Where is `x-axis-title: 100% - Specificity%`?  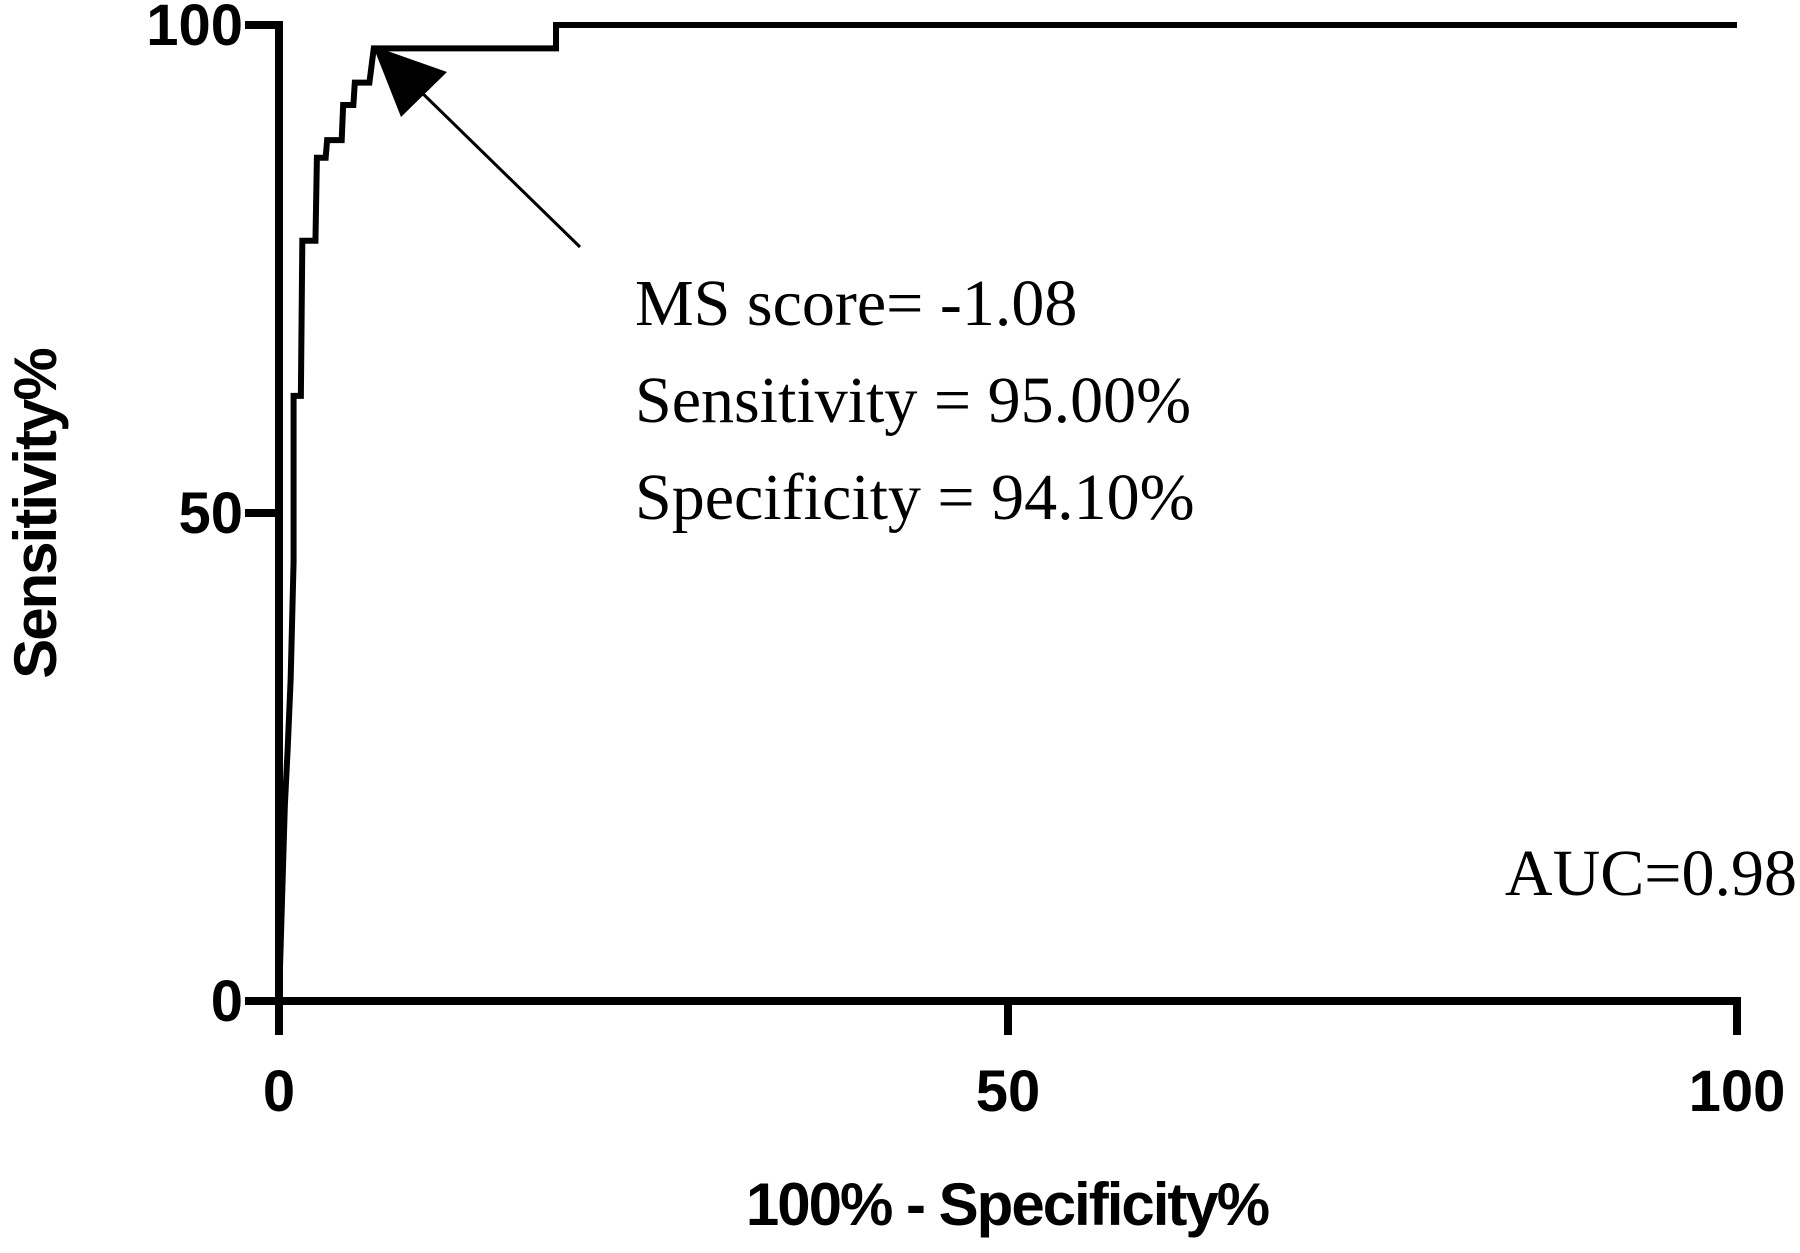 x-axis-title: 100% - Specificity% is located at coordinates (1007, 1204).